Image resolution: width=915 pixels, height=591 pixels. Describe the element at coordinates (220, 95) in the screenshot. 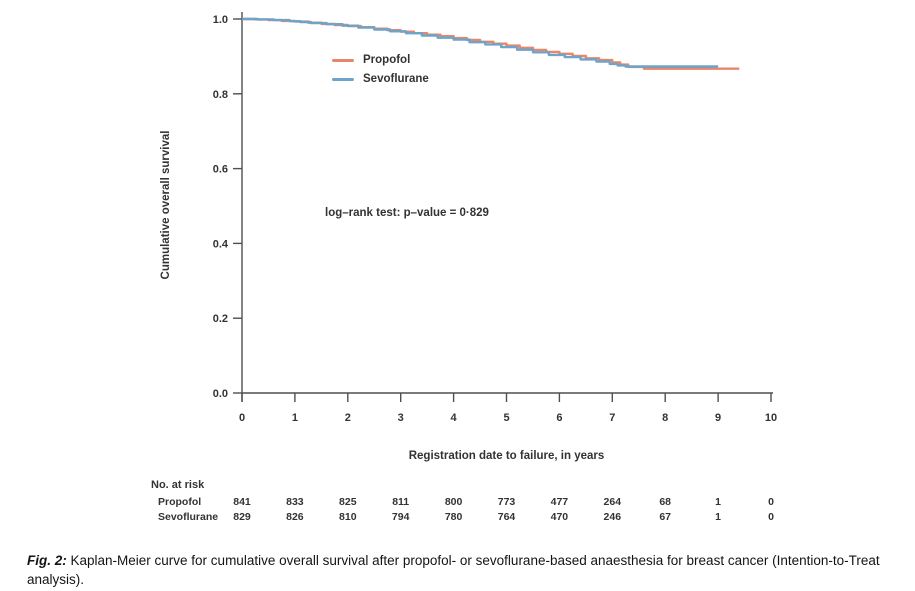

I see `y-tick-label: 0.8` at that location.